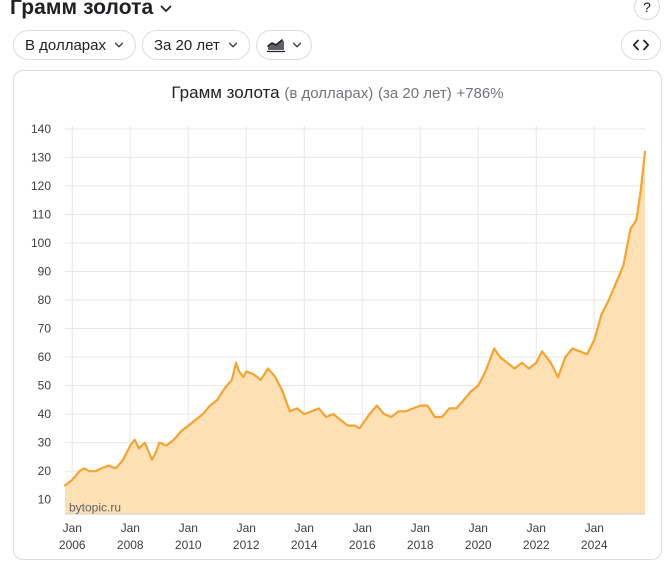 This screenshot has height=566, width=672. I want to click on y-tick-label: 130, so click(41, 157).